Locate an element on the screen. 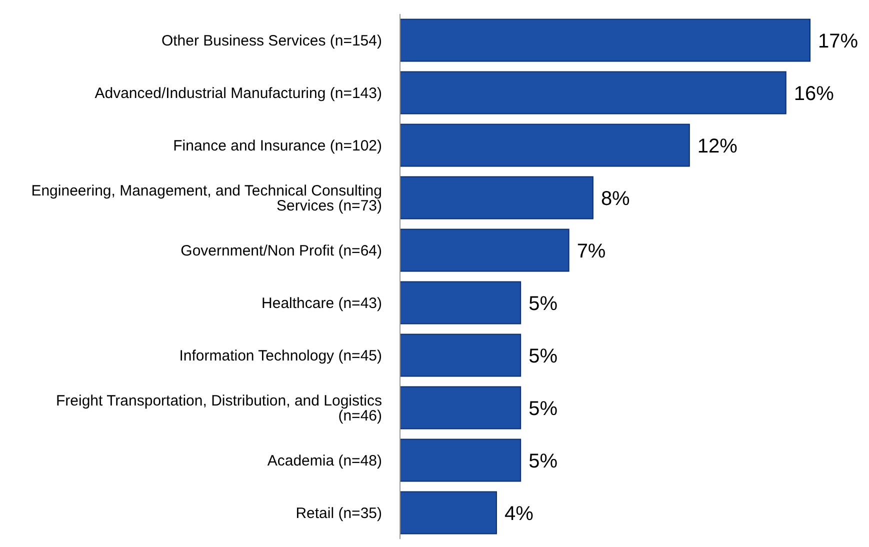 This screenshot has width=869, height=547. y-tick-label: Engineering, Management, and Technical Consulting Services (n=73) is located at coordinates (206, 198).